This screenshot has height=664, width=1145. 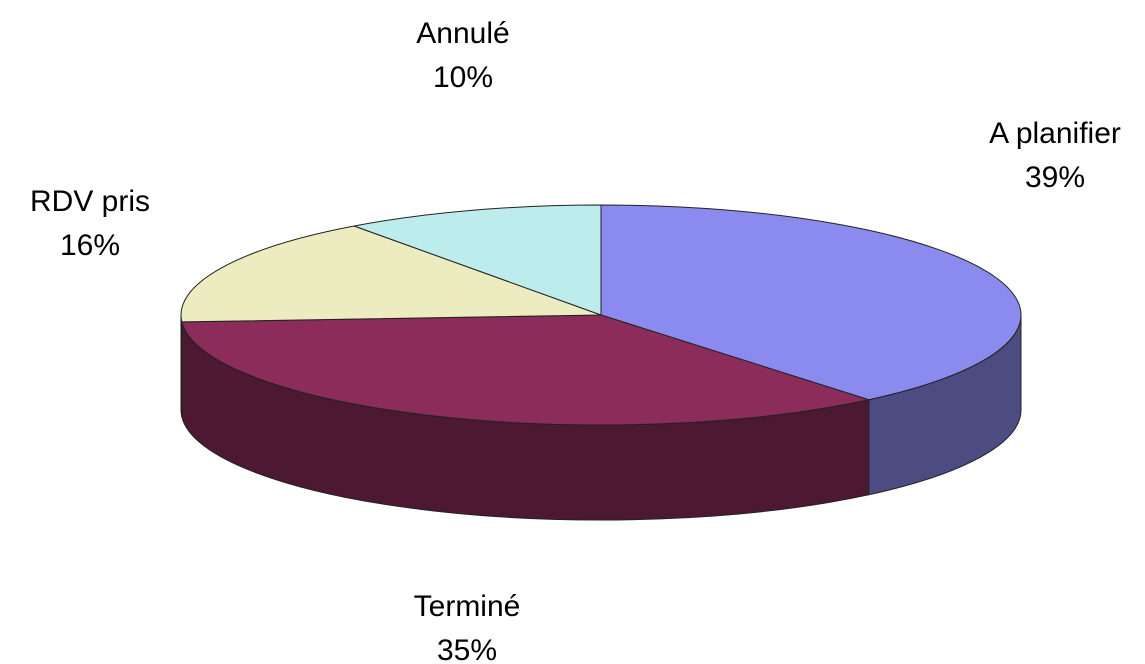 What do you see at coordinates (1055, 133) in the screenshot?
I see `slice-label: A planifier` at bounding box center [1055, 133].